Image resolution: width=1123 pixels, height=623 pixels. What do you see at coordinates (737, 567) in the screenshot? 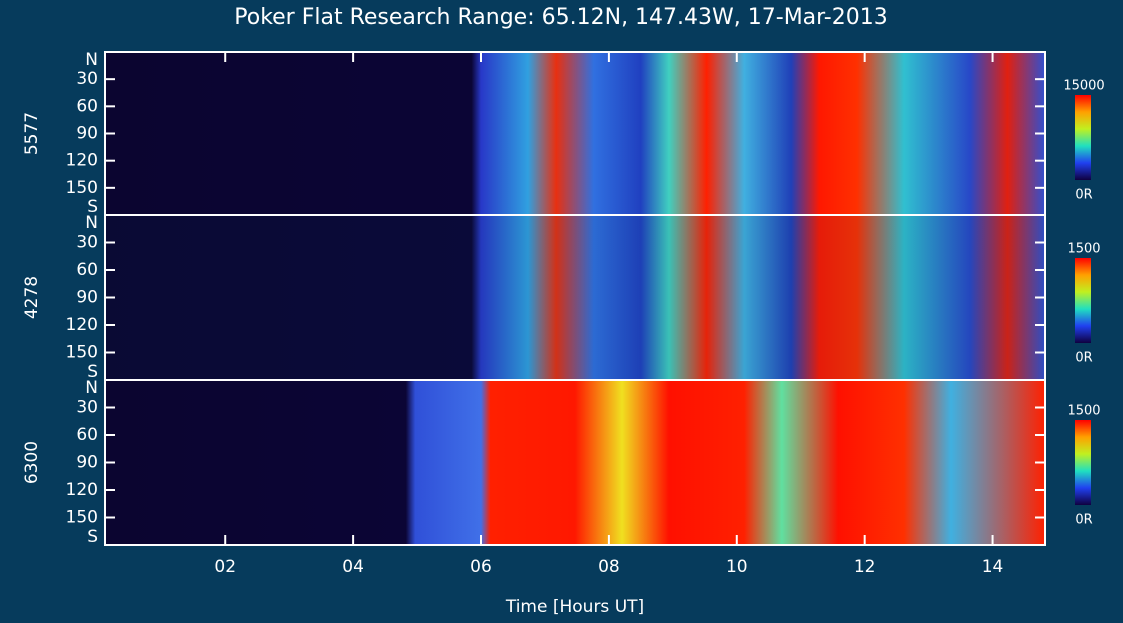
I see `x-tick-label: 10` at bounding box center [737, 567].